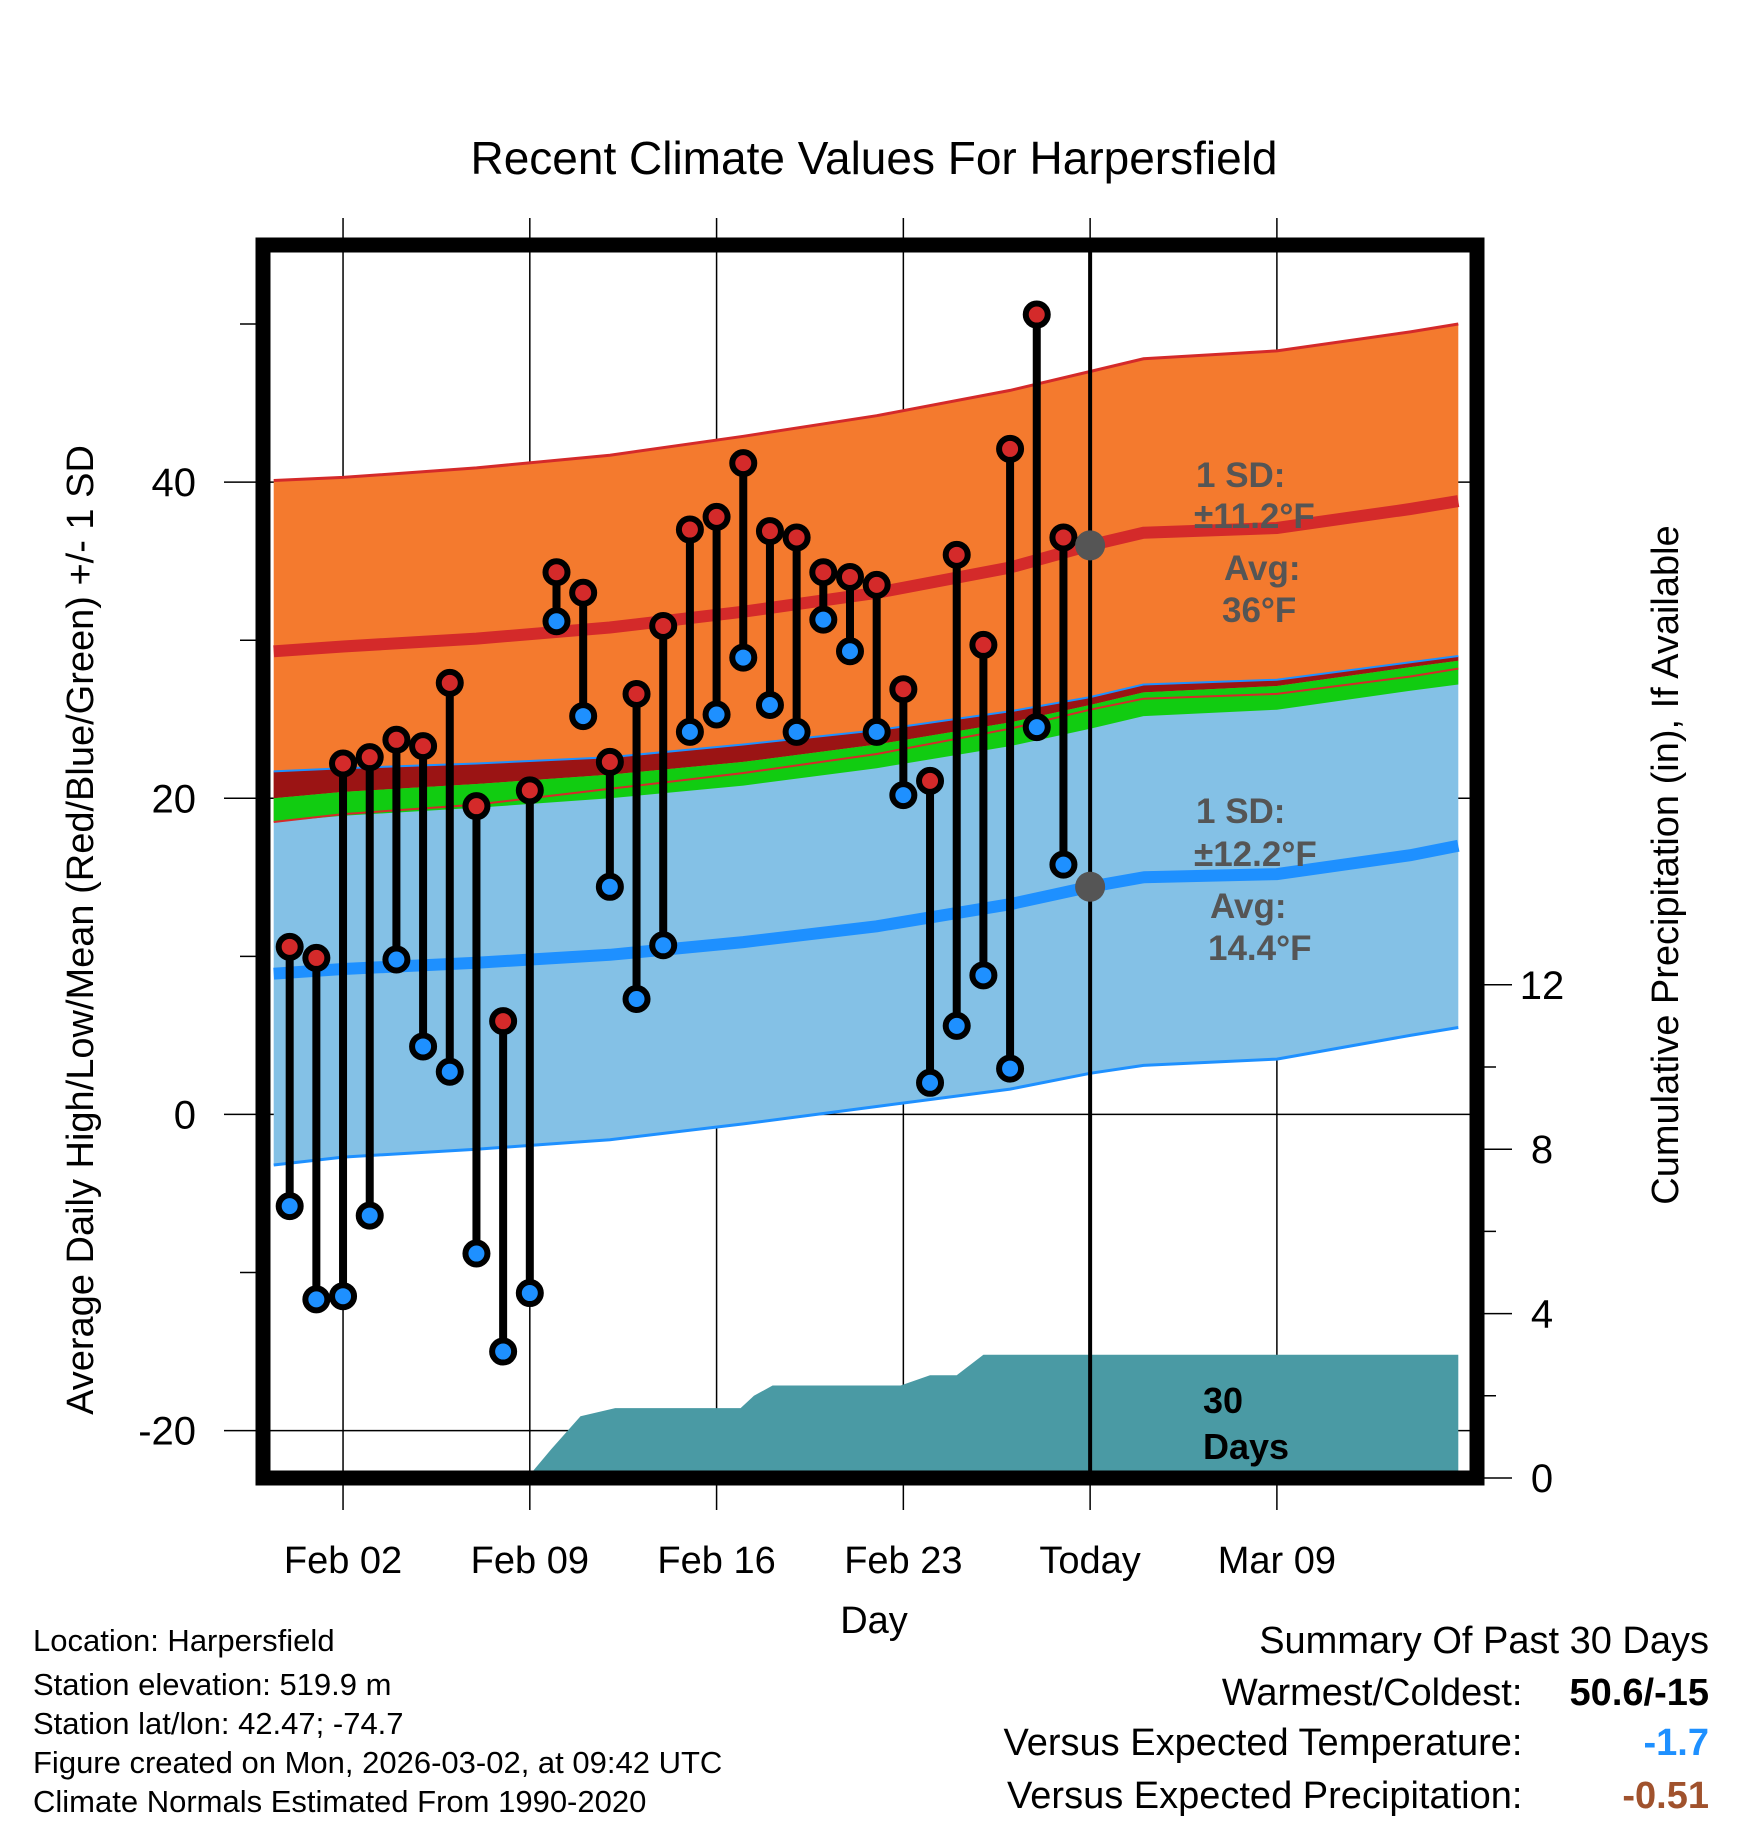 The height and width of the screenshot is (1828, 1748). I want to click on low-mean-line, so click(866, 909).